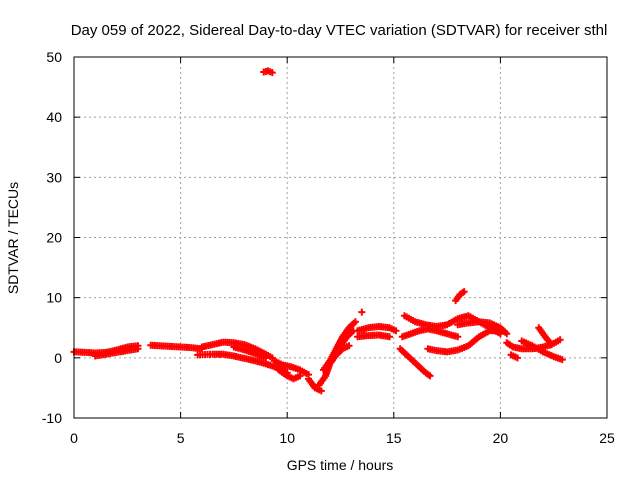 The image size is (640, 480). I want to click on x-tick-label: 10, so click(287, 438).